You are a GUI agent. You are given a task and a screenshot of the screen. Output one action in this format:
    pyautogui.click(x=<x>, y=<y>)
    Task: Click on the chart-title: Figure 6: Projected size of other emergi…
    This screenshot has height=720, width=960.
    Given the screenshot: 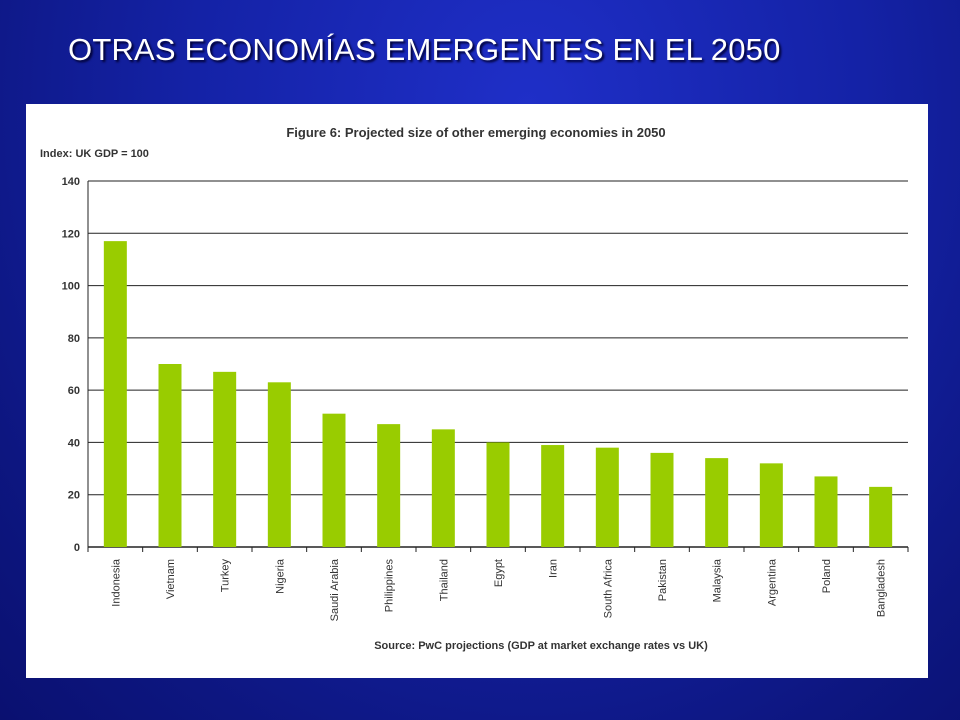 What is the action you would take?
    pyautogui.click(x=475, y=132)
    